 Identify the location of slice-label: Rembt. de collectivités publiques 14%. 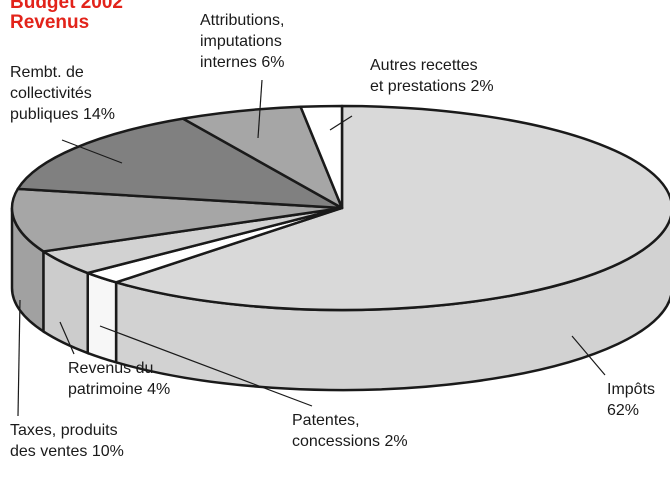
(62, 93).